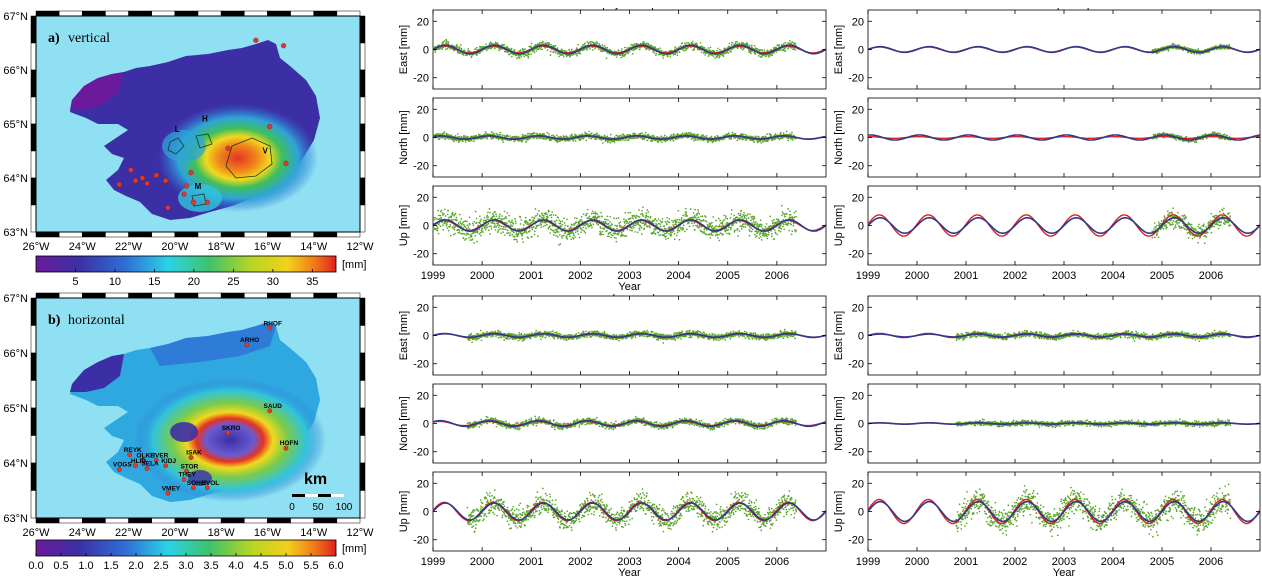 The width and height of the screenshot is (1262, 582). Describe the element at coordinates (15, 464) in the screenshot. I see `lat-tick-label: 64°N` at that location.